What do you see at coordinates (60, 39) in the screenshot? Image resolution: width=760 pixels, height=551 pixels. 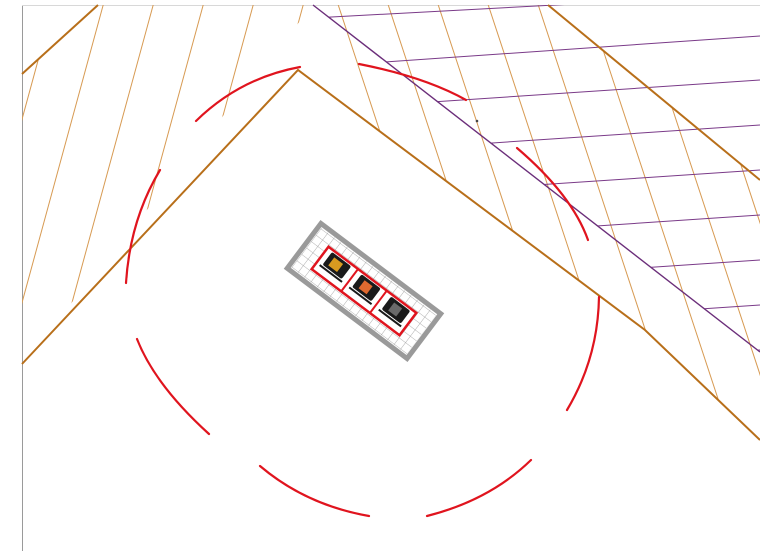 I see `parcel-outline-left` at bounding box center [60, 39].